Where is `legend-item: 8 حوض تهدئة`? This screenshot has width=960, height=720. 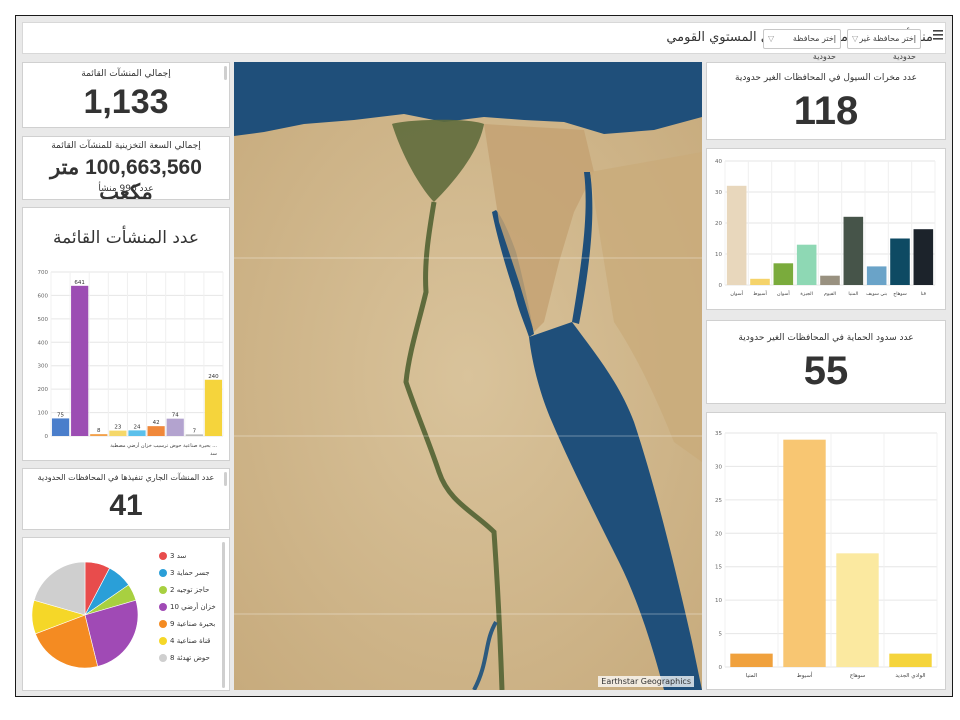 legend-item: 8 حوض تهدئة is located at coordinates (184, 658).